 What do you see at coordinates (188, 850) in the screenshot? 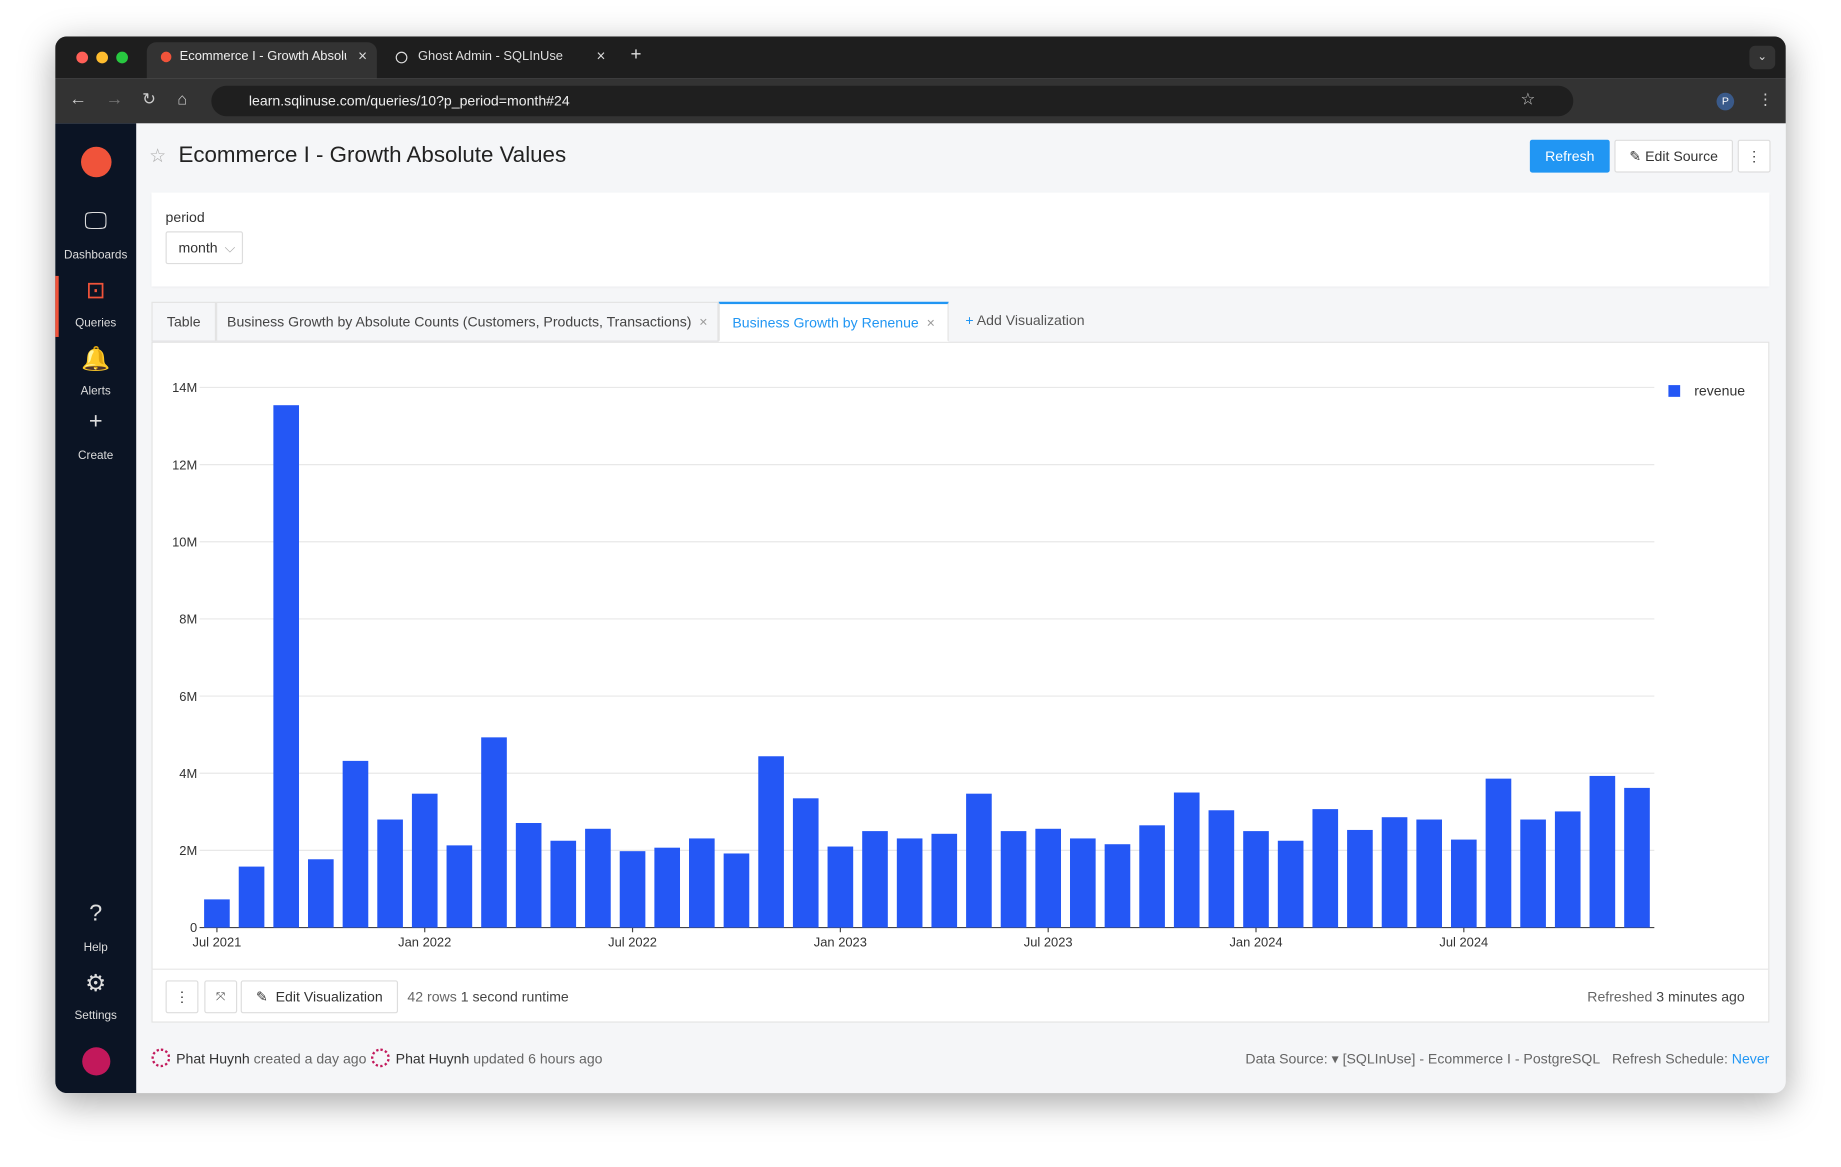
I see `y-tick-label: 2M` at bounding box center [188, 850].